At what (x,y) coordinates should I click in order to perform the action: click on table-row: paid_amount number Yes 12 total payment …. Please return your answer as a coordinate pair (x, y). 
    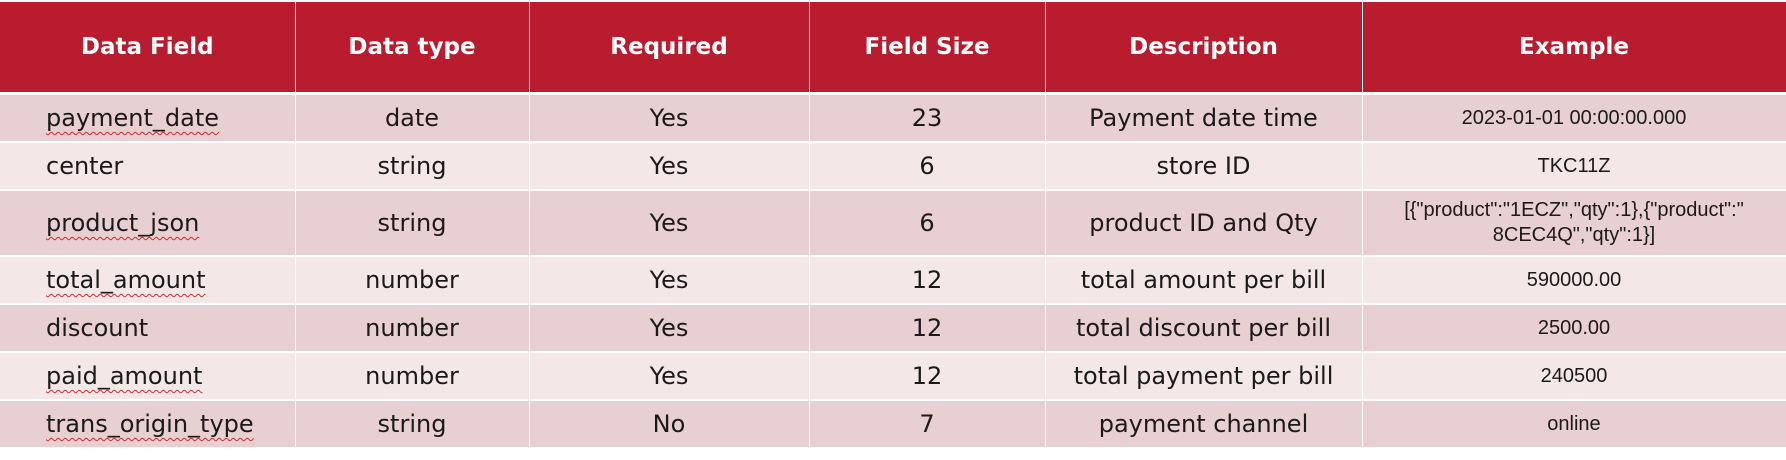
    Looking at the image, I should click on (893, 375).